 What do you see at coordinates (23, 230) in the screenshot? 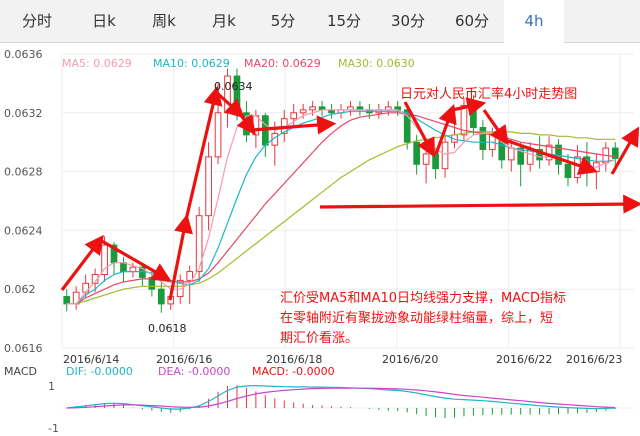
I see `y-tick-label: 0.0624` at bounding box center [23, 230].